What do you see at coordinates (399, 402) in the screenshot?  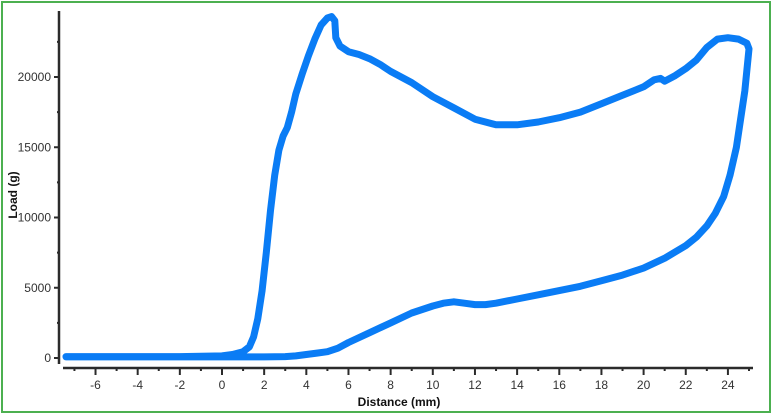 I see `x-axis-title: Distance (mm)` at bounding box center [399, 402].